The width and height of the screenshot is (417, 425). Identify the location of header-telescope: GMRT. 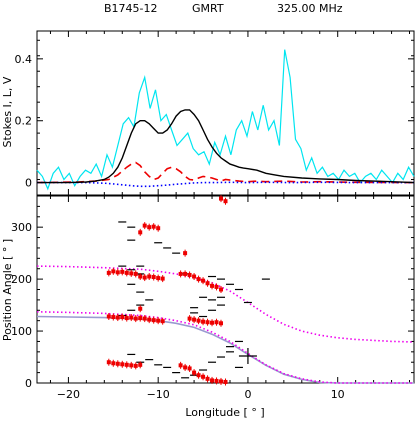
(208, 8).